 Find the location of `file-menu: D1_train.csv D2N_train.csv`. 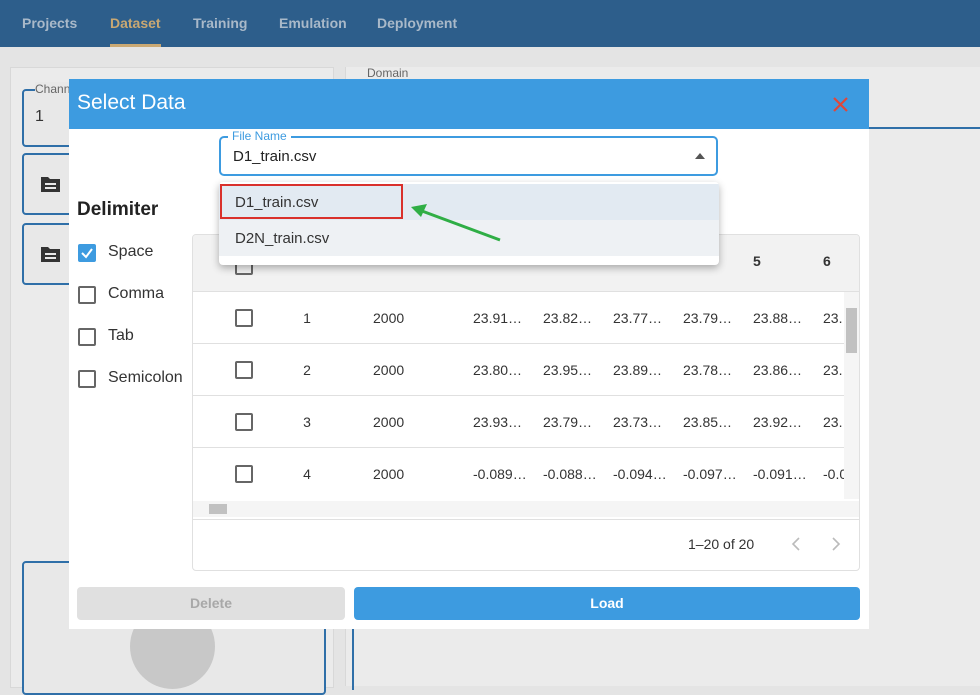

file-menu: D1_train.csv D2N_train.csv is located at coordinates (469, 223).